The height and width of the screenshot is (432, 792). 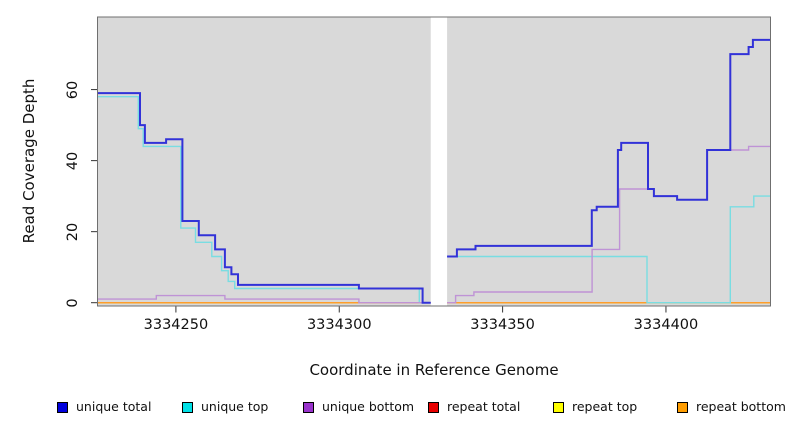 What do you see at coordinates (73, 231) in the screenshot?
I see `y-tick-label: 20` at bounding box center [73, 231].